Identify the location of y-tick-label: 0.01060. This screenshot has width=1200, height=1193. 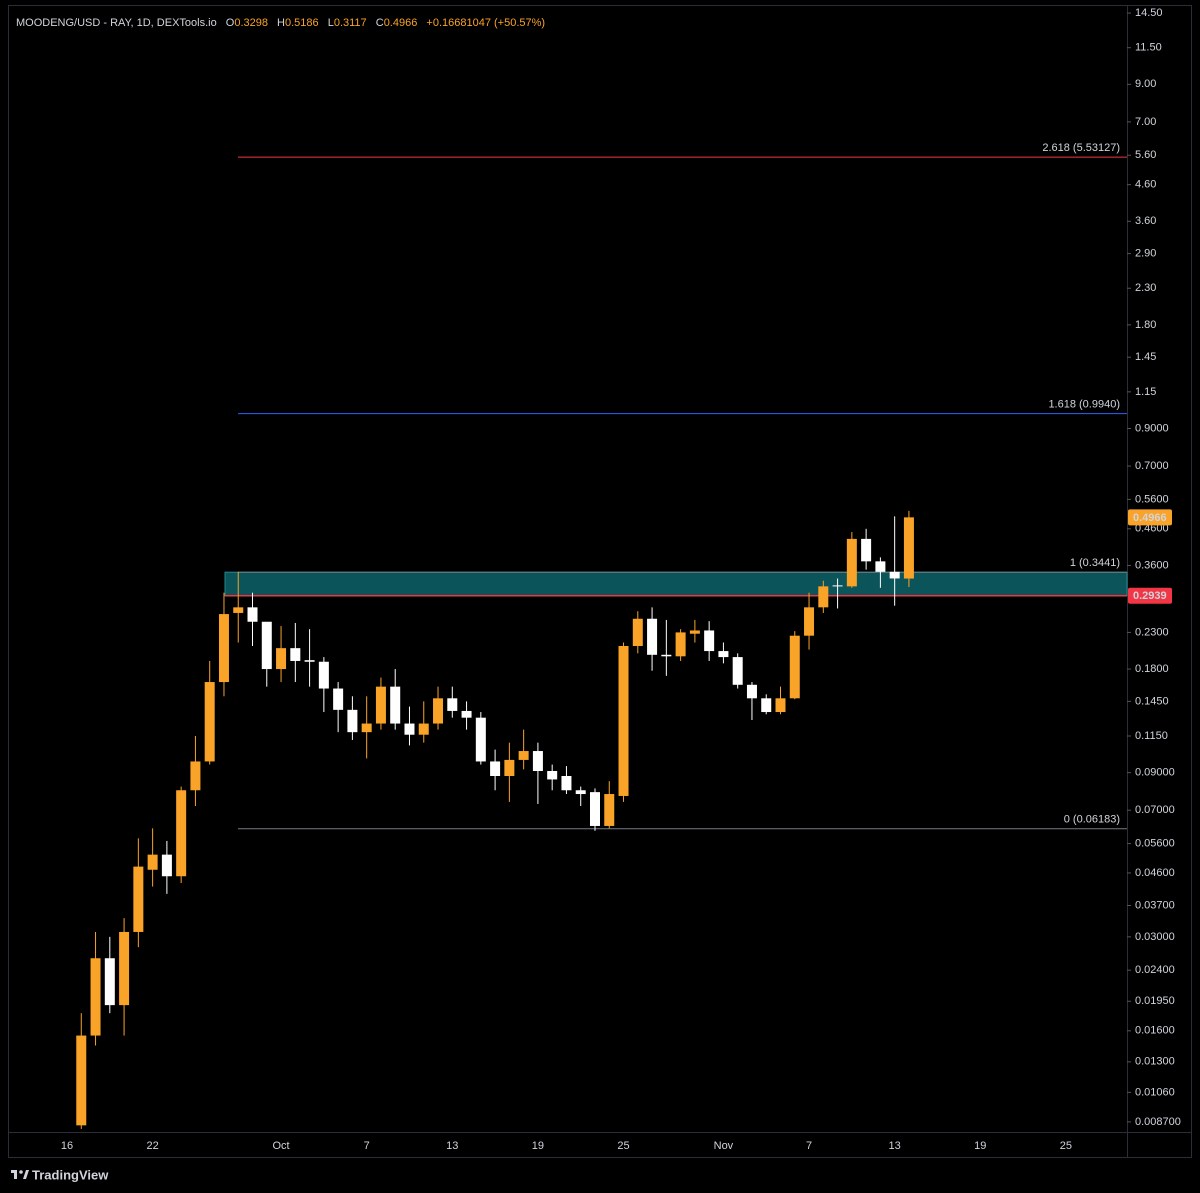
(1155, 1092).